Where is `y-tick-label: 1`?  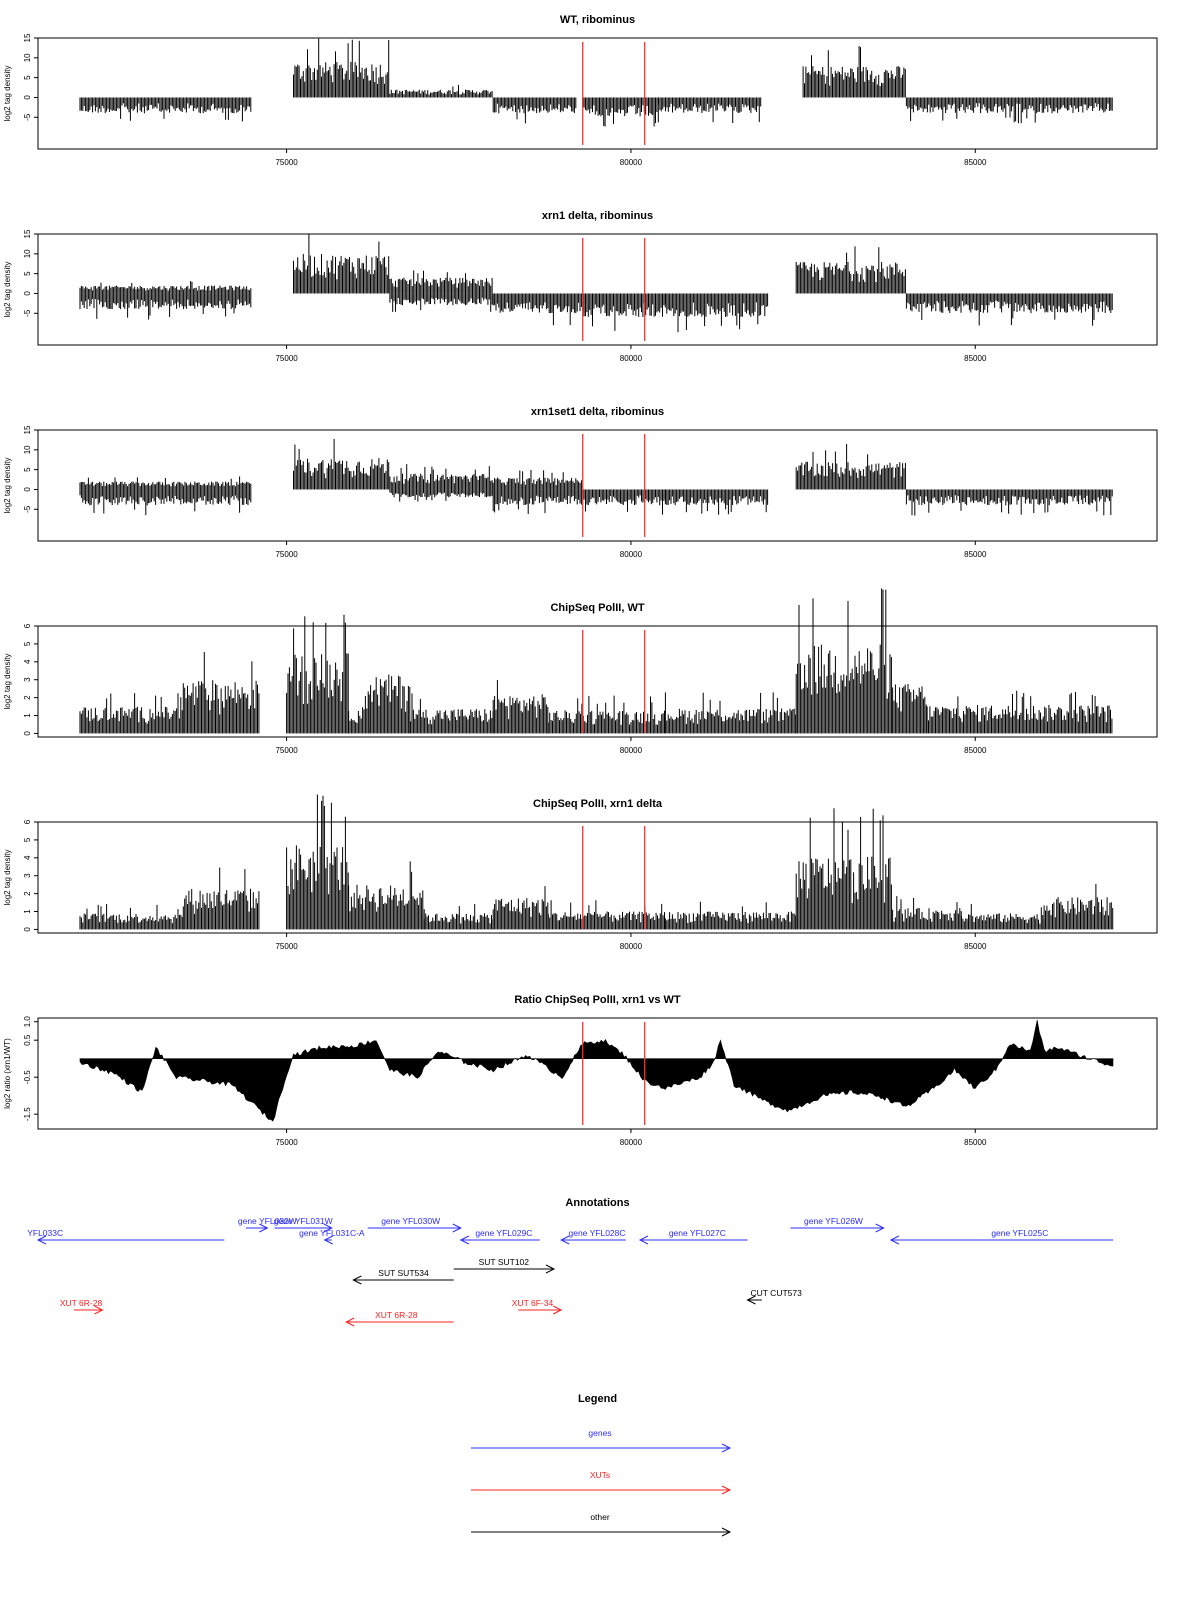 y-tick-label: 1 is located at coordinates (27, 715).